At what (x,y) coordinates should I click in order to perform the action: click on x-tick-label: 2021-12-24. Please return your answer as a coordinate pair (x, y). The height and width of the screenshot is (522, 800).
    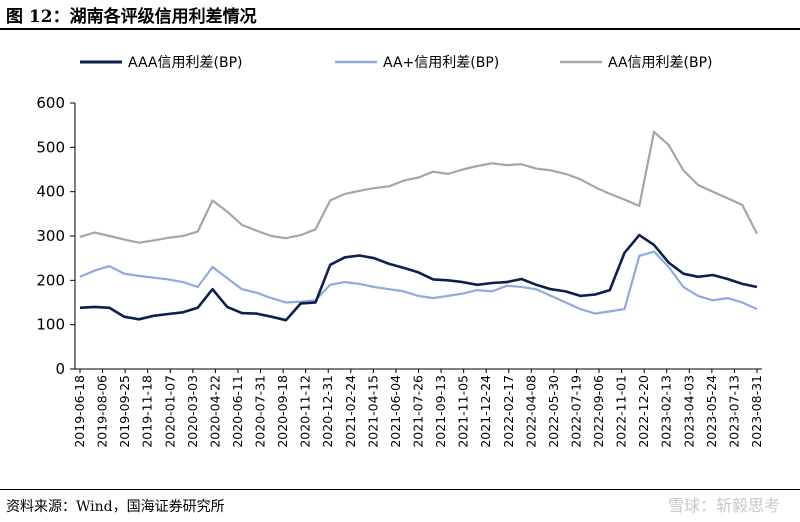
    Looking at the image, I should click on (485, 411).